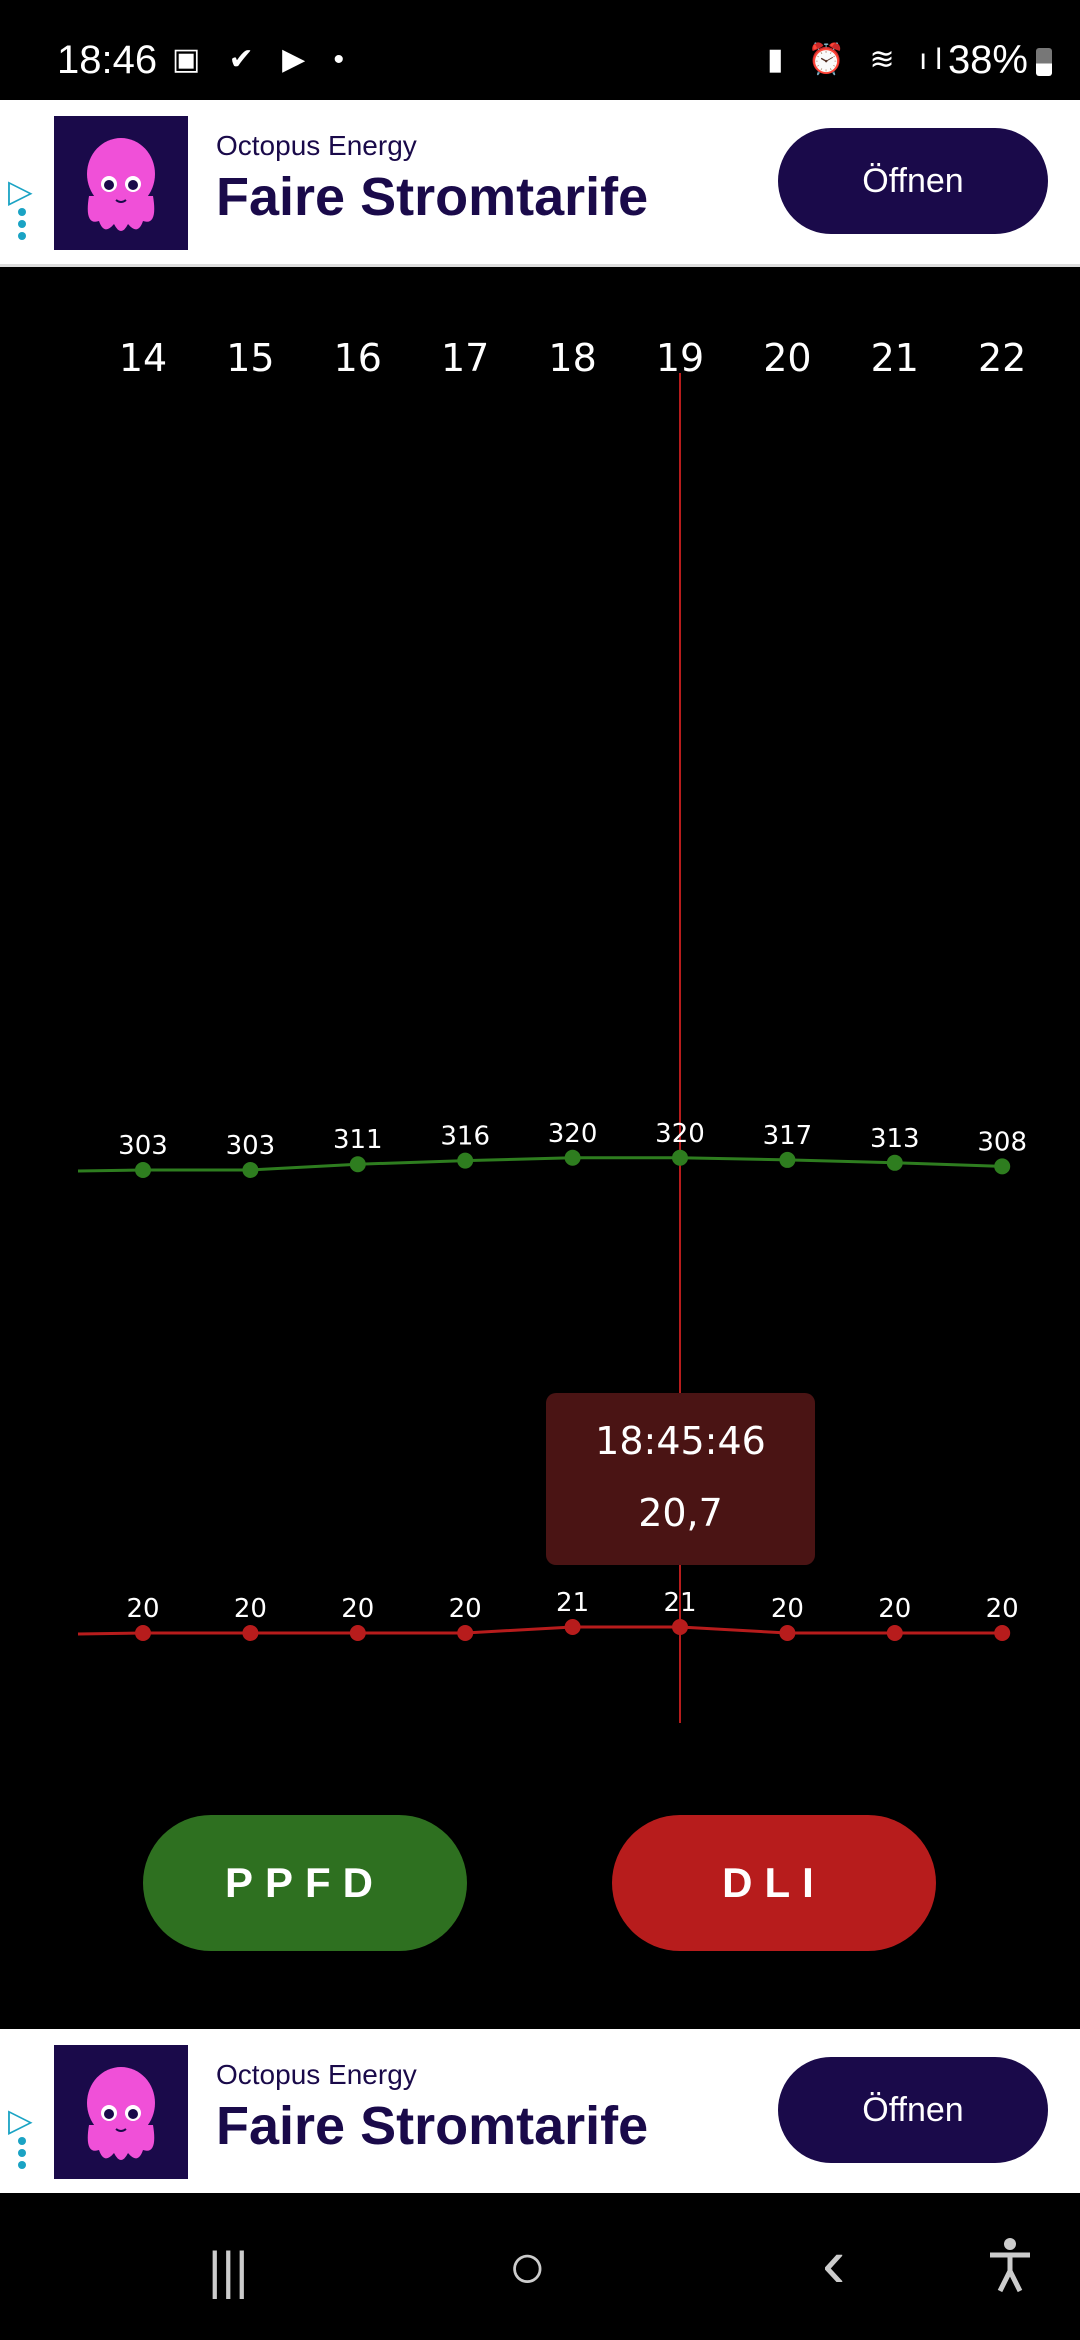 This screenshot has width=1080, height=2340. What do you see at coordinates (540, 1630) in the screenshot?
I see `dli-series-line` at bounding box center [540, 1630].